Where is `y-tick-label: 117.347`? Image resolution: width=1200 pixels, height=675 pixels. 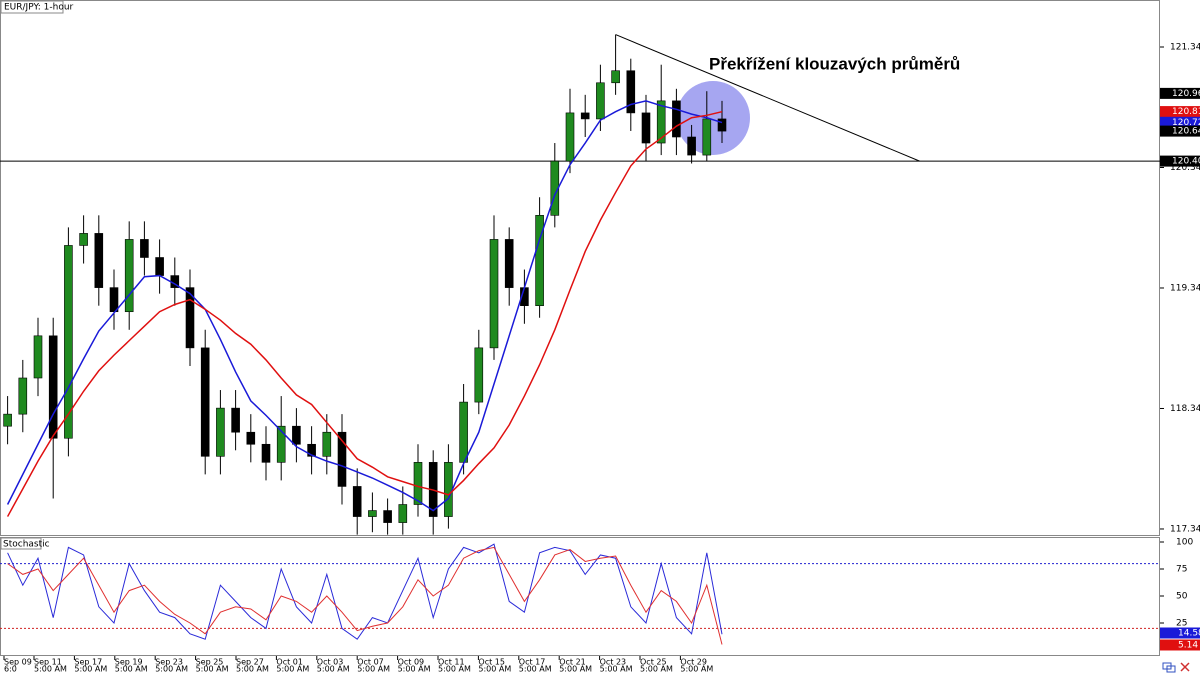
y-tick-label: 117.347 is located at coordinates (1185, 529).